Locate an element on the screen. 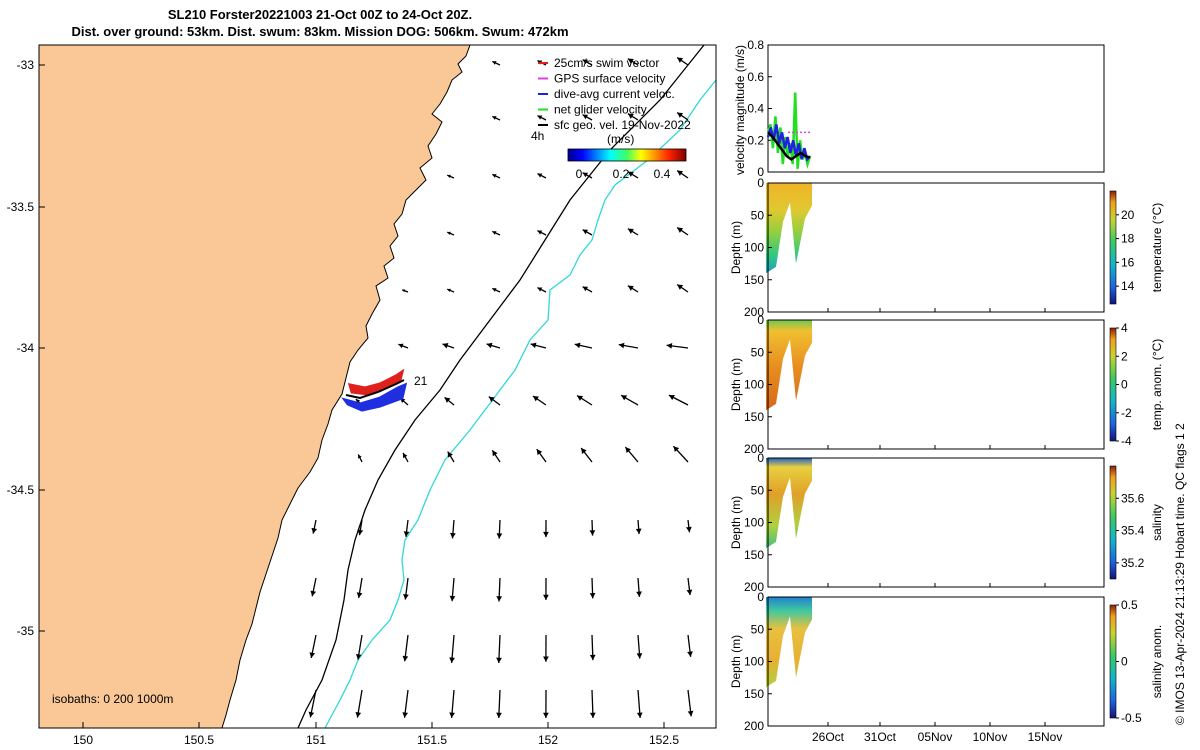  colorbar-label: temperature (°C) is located at coordinates (1157, 248).